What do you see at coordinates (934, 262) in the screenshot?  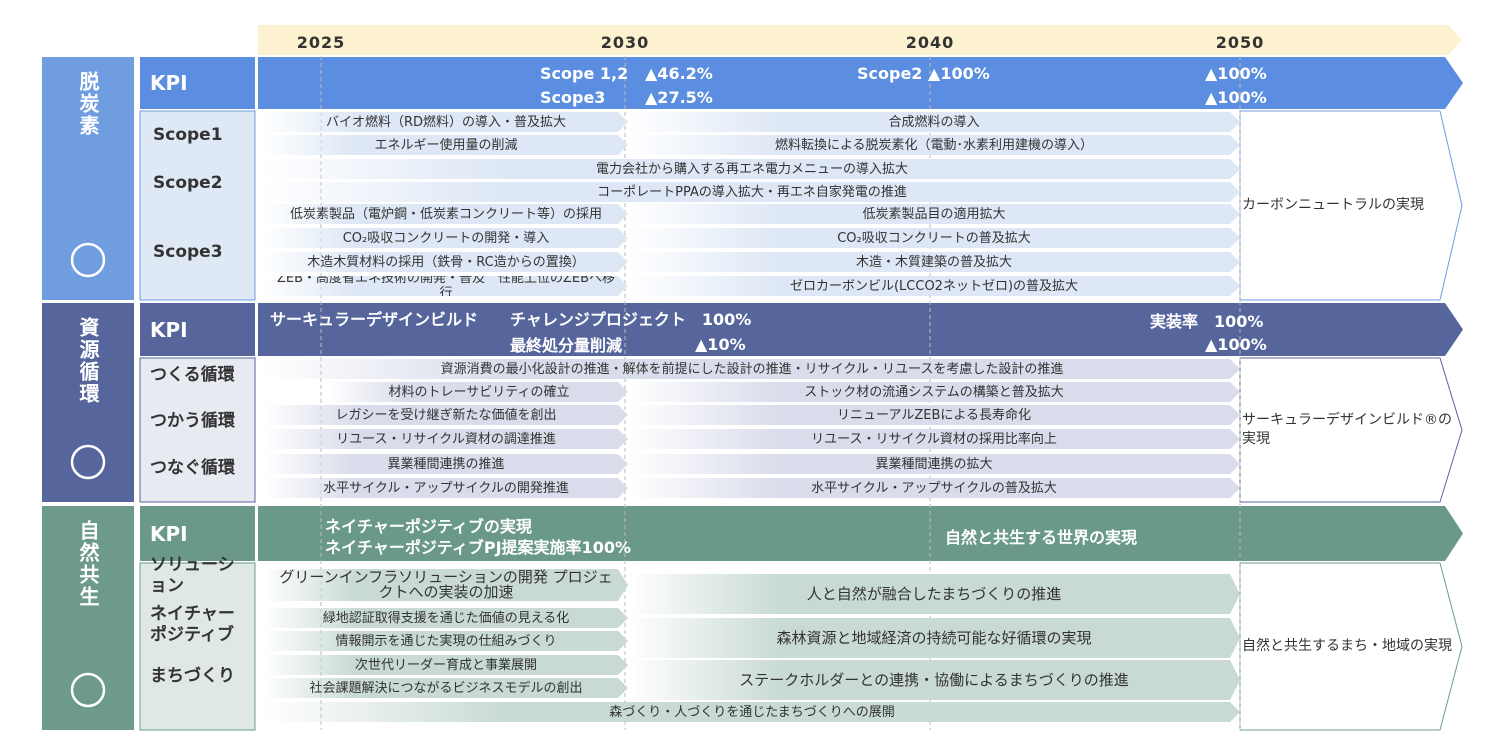 I see `roadmap-bar: 木造・木質建築の普及拡大` at bounding box center [934, 262].